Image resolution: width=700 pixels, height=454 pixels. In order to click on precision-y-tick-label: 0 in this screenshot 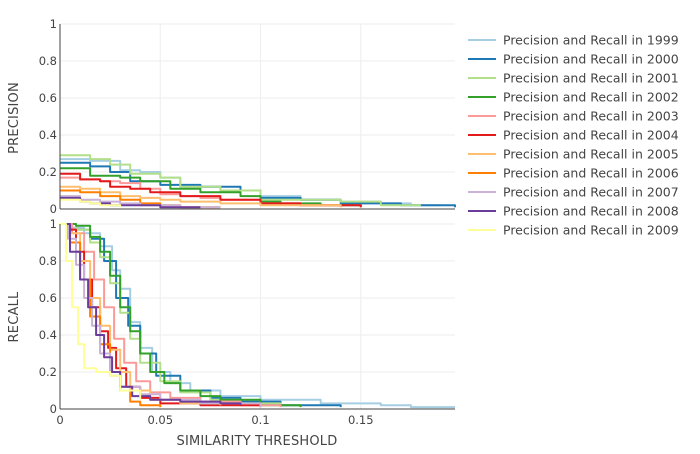, I will do `click(53, 209)`.